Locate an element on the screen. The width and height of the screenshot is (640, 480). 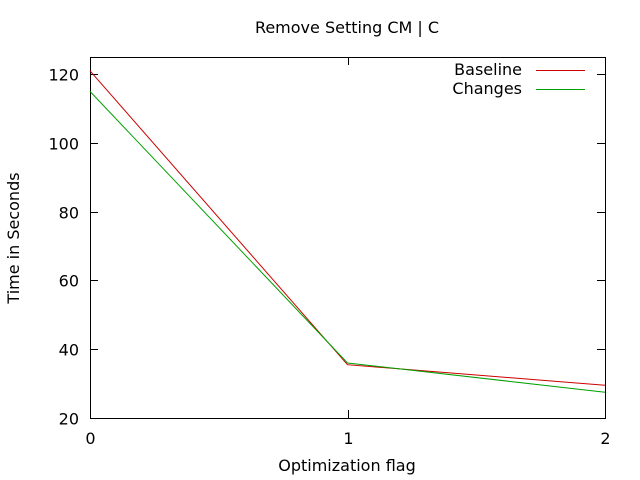
y-tick-label: 60 is located at coordinates (69, 281).